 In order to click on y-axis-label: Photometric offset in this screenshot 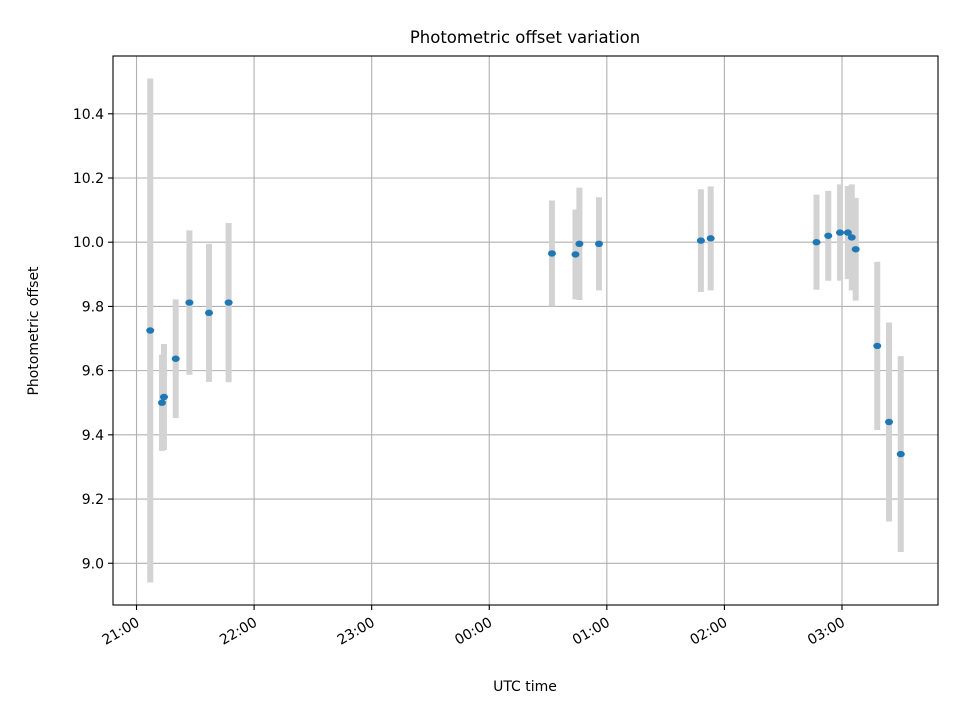, I will do `click(34, 331)`.